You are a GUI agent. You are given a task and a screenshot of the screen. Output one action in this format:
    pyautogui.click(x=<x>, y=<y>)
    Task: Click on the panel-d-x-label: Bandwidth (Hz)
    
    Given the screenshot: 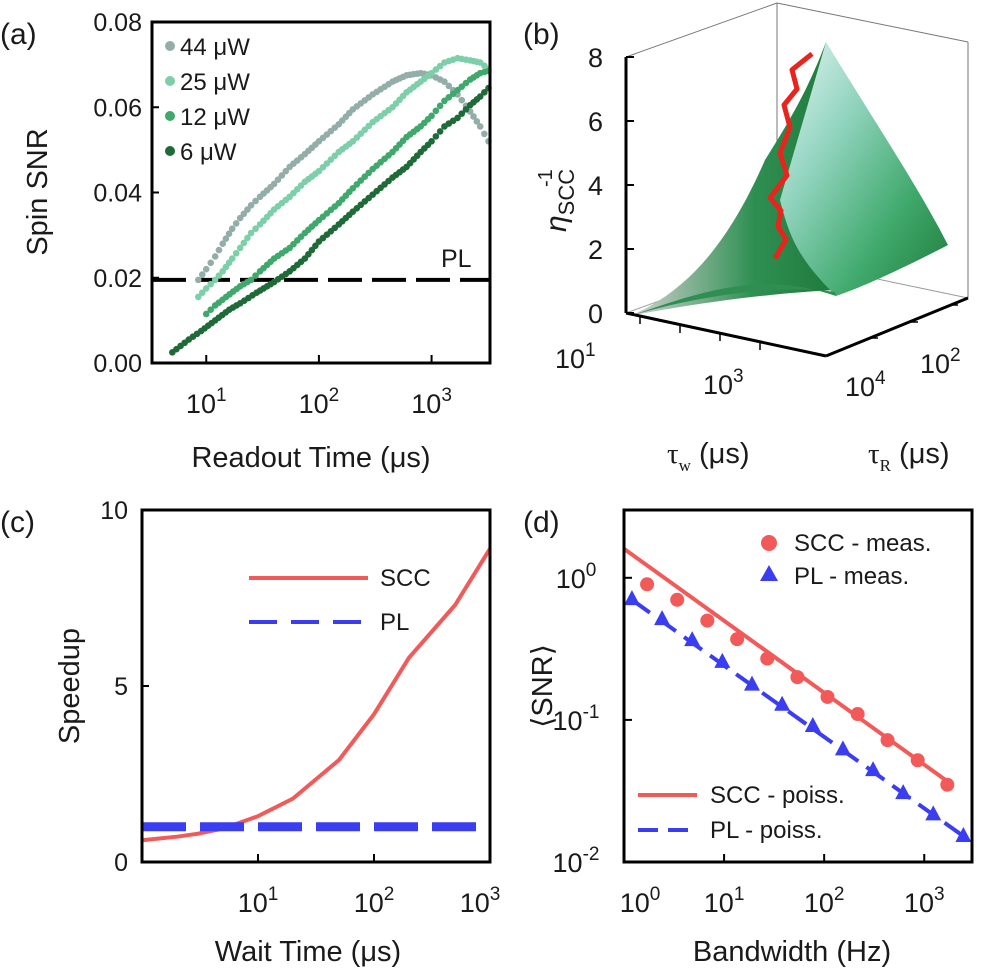 What is the action you would take?
    pyautogui.click(x=792, y=952)
    